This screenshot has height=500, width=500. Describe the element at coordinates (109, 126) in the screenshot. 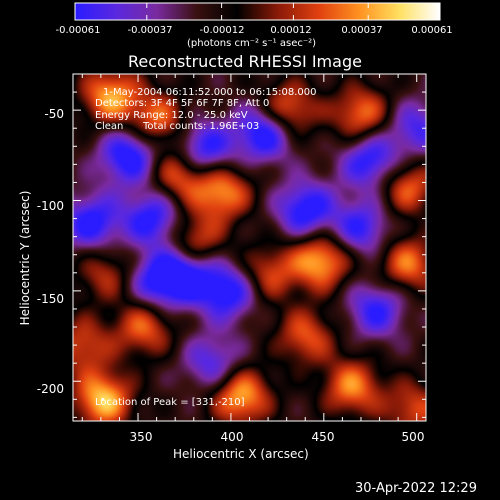

I see `annotation-method: Clean` at that location.